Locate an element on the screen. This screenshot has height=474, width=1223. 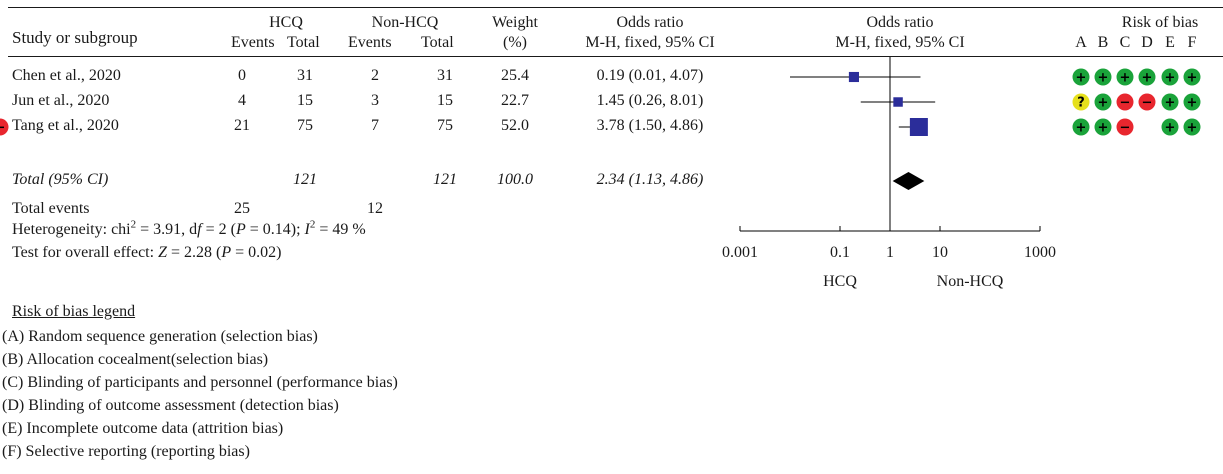
het-rest: = 2 ( is located at coordinates (218, 229).